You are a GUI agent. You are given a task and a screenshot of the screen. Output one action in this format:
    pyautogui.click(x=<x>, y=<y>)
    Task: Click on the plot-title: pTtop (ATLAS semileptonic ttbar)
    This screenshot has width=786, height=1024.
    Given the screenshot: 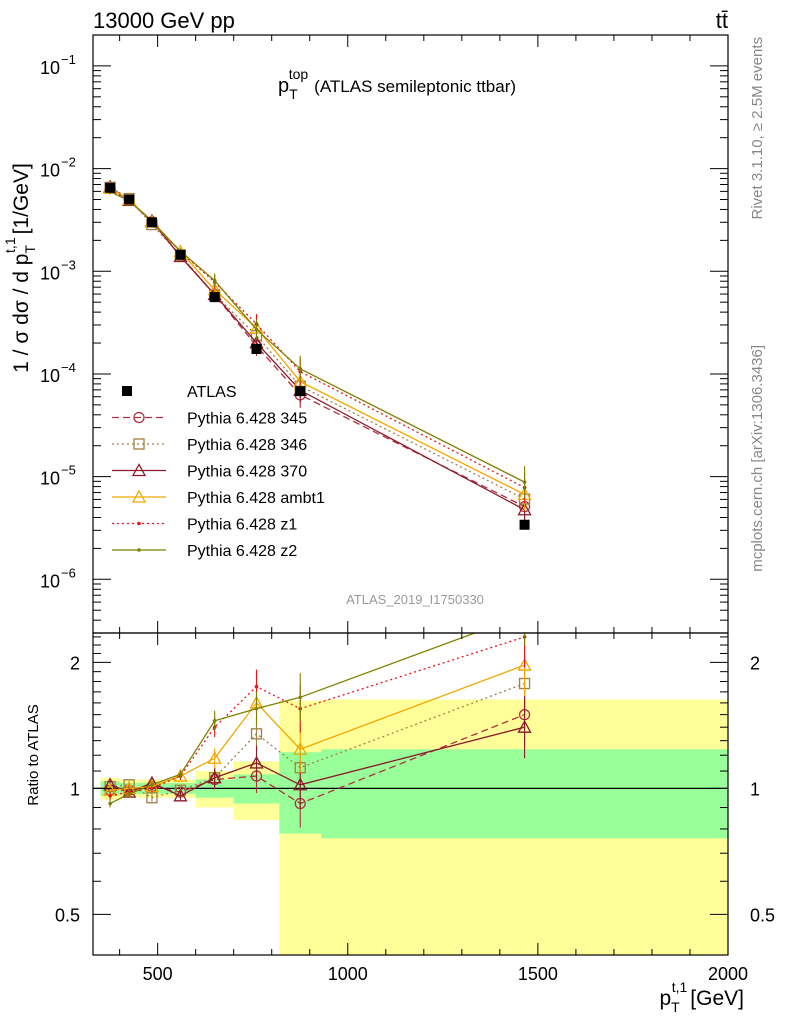 What is the action you would take?
    pyautogui.click(x=397, y=84)
    